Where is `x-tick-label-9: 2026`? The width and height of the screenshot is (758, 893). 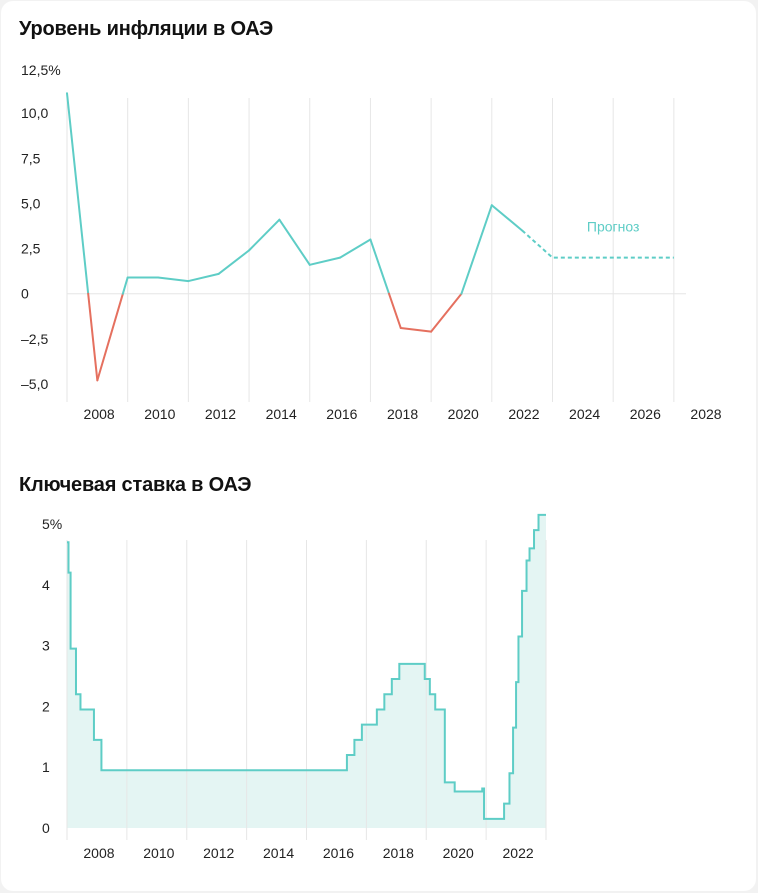 x-tick-label-9: 2026 is located at coordinates (645, 414).